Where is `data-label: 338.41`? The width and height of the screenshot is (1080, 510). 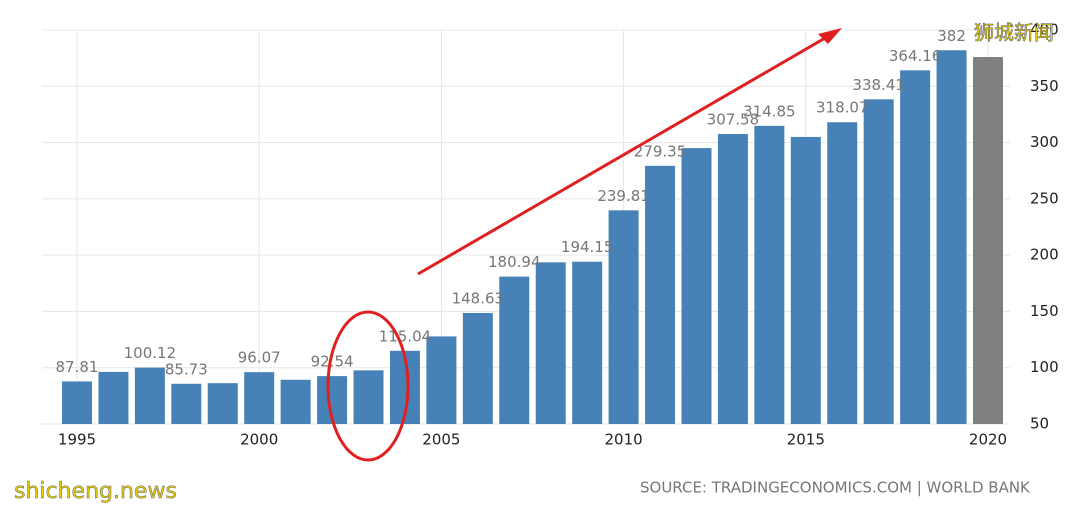
data-label: 338.41 is located at coordinates (878, 85).